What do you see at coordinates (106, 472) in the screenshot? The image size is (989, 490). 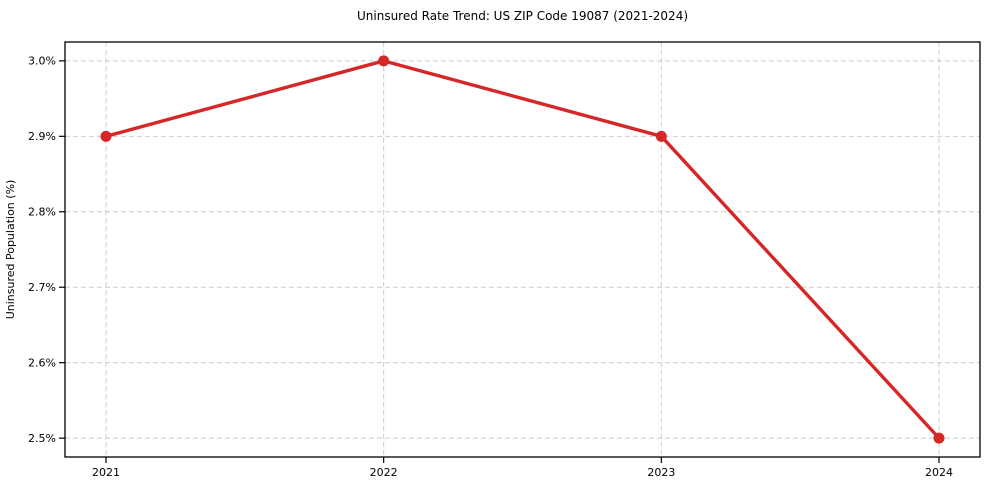 I see `x-tick-label: 2021` at bounding box center [106, 472].